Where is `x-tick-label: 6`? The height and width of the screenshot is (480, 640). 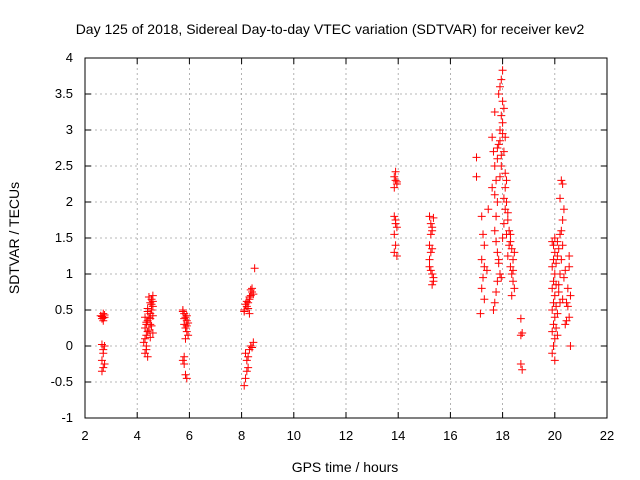 x-tick-label: 6 is located at coordinates (189, 435).